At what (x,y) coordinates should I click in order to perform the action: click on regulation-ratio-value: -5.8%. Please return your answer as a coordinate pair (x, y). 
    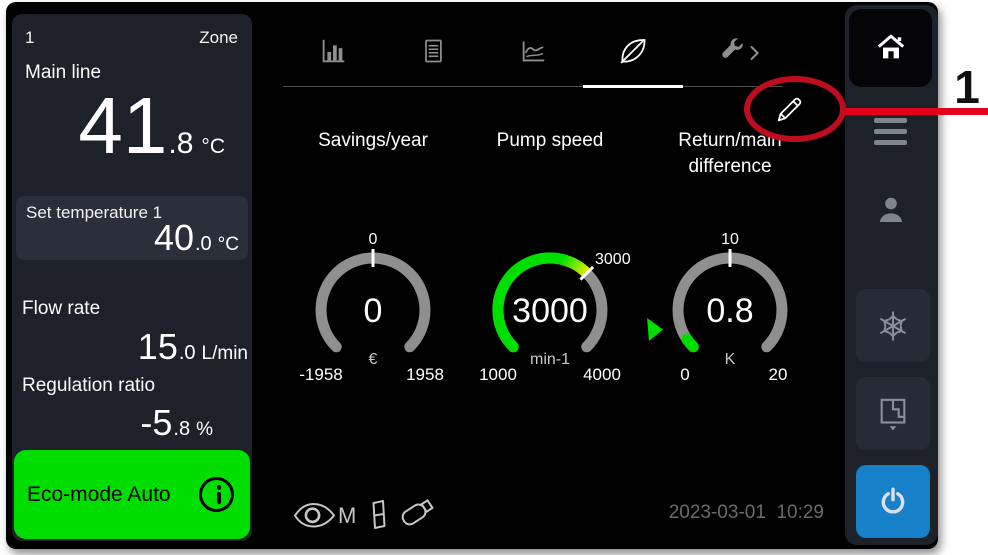
    Looking at the image, I should click on (176, 423).